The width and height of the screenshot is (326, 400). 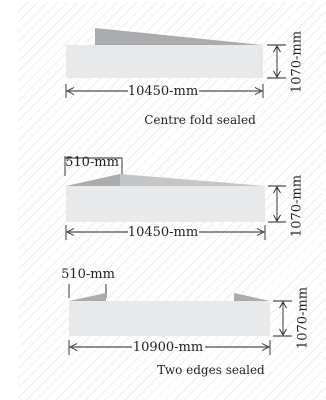 I want to click on panel-single-edge, so click(x=165, y=204).